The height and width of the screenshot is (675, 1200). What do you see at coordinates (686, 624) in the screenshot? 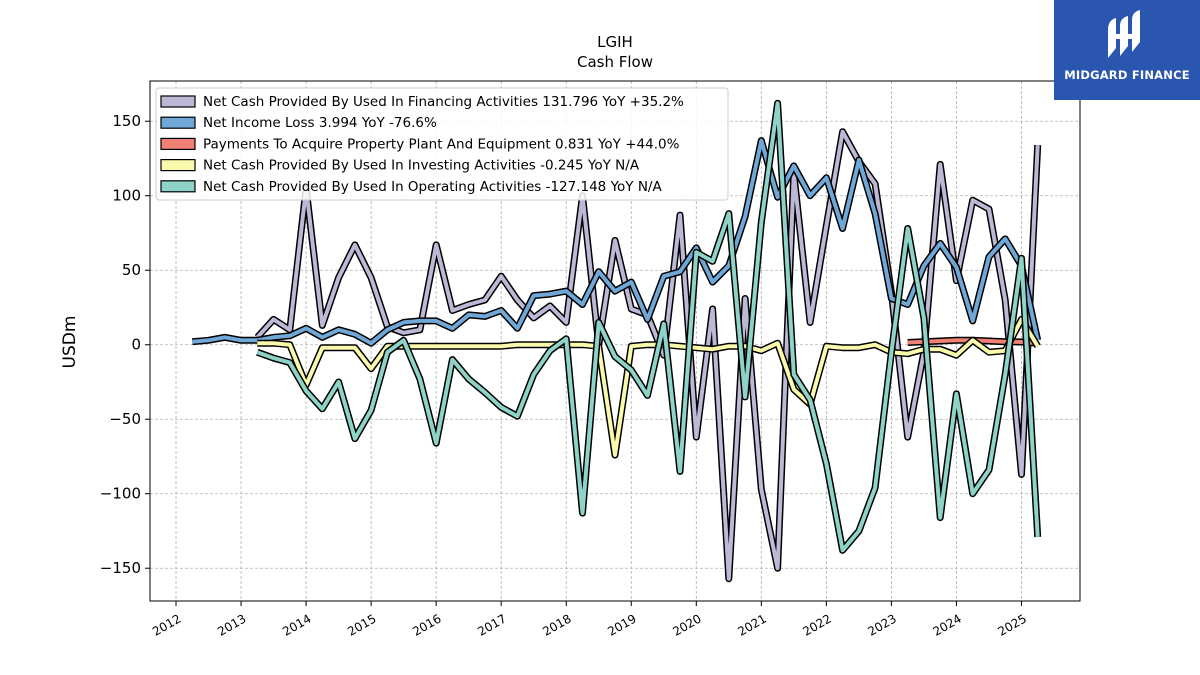
I see `x-tick-label: 2020` at bounding box center [686, 624].